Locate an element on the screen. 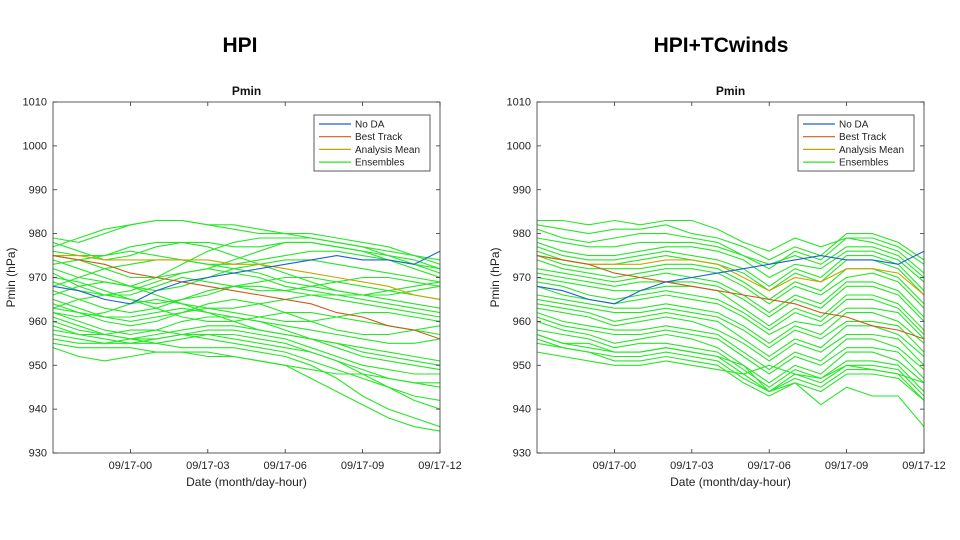  right-panel-heading: HPI+TCwinds is located at coordinates (721, 45).